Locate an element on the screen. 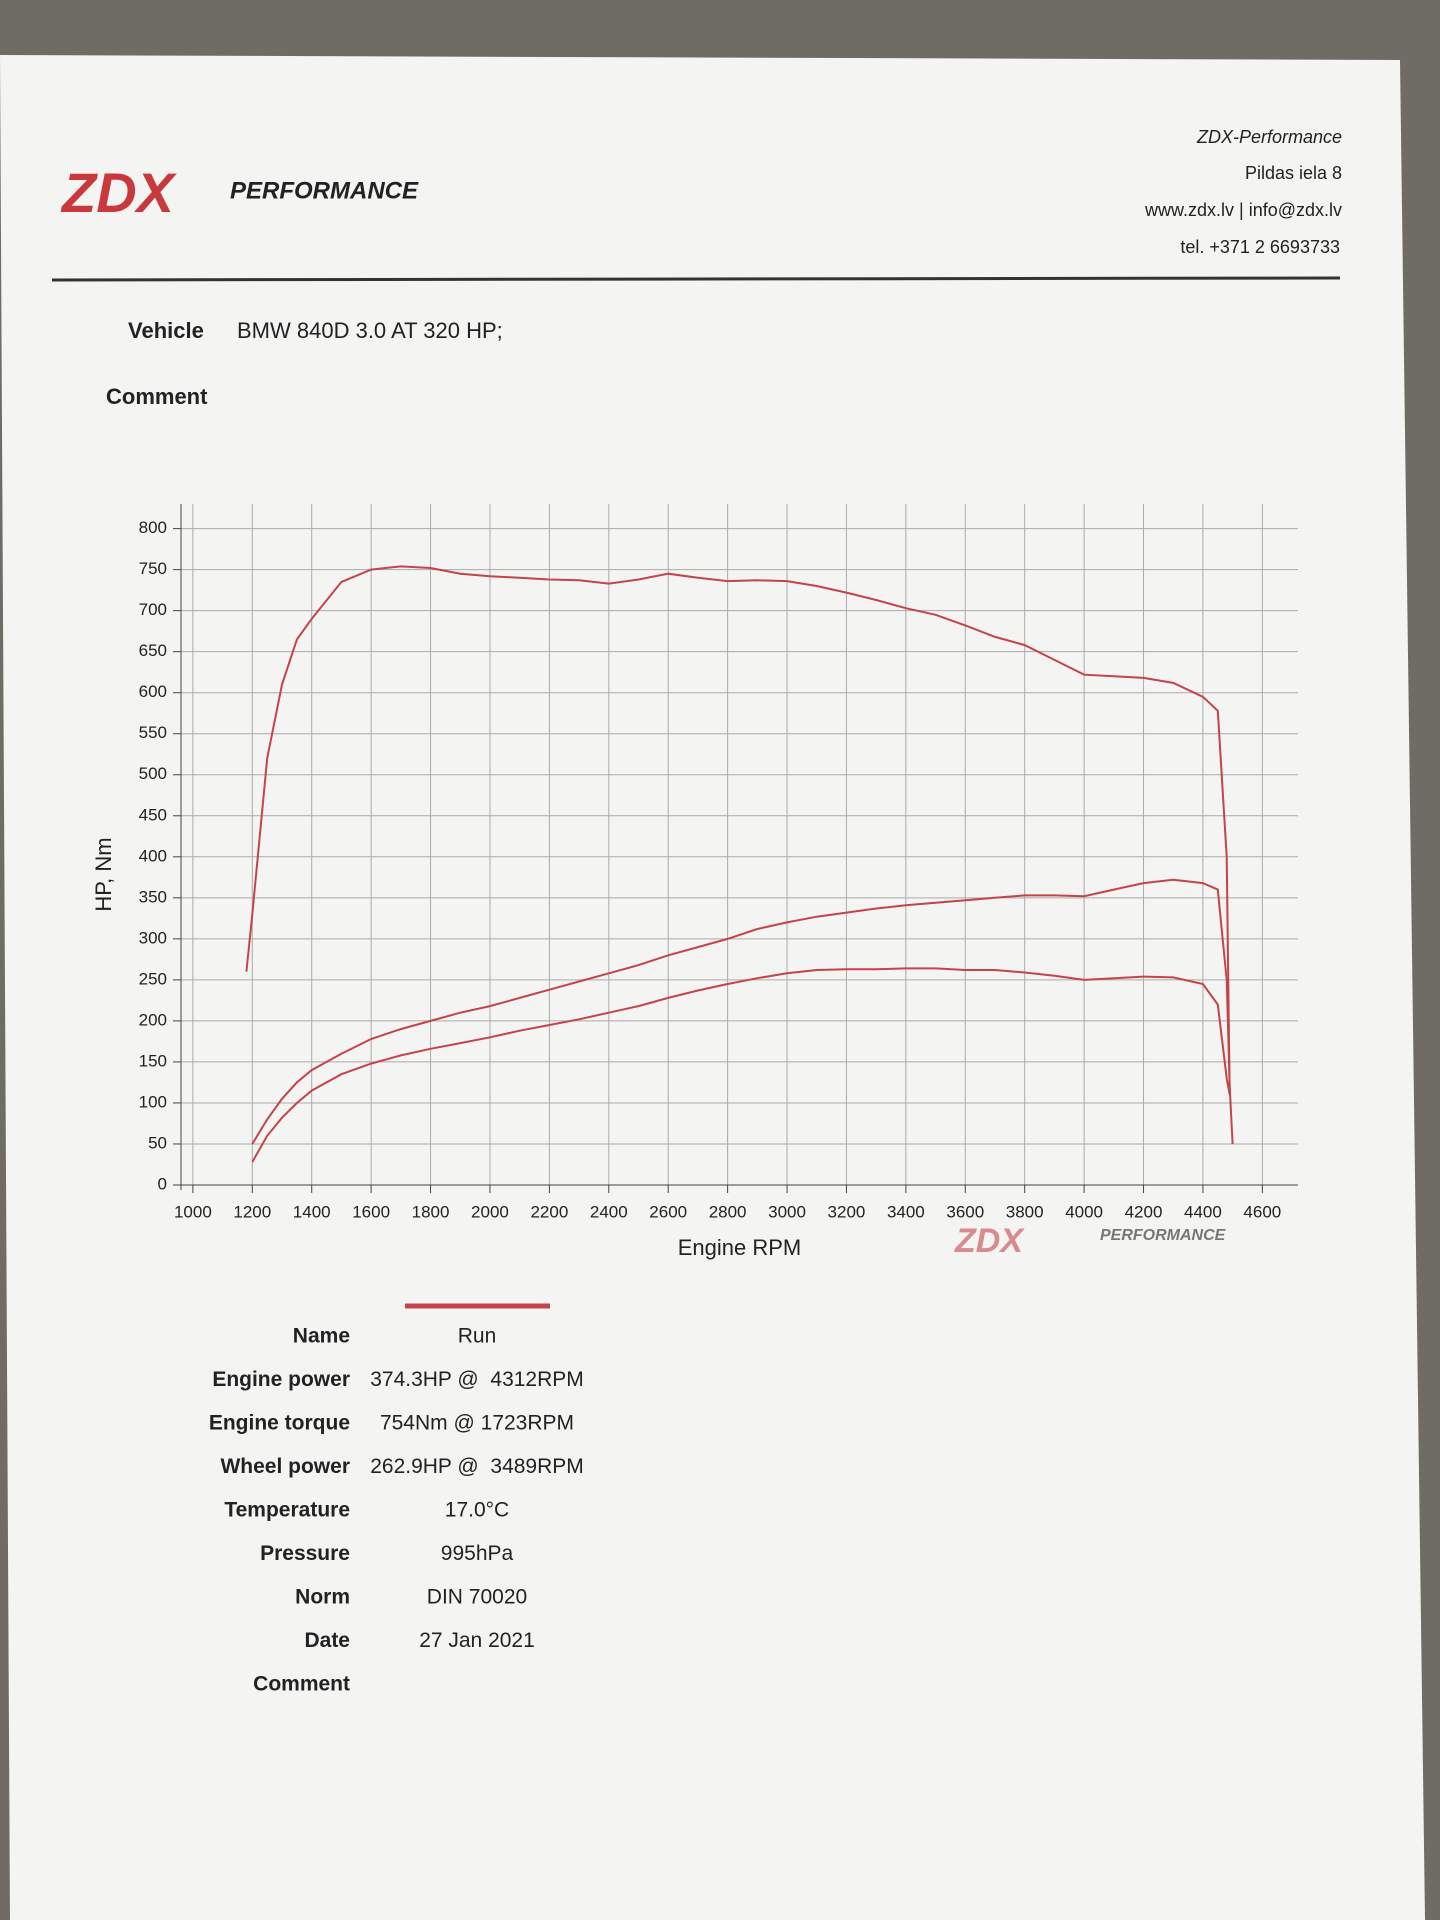  y-tick-label: 0 is located at coordinates (162, 1183).